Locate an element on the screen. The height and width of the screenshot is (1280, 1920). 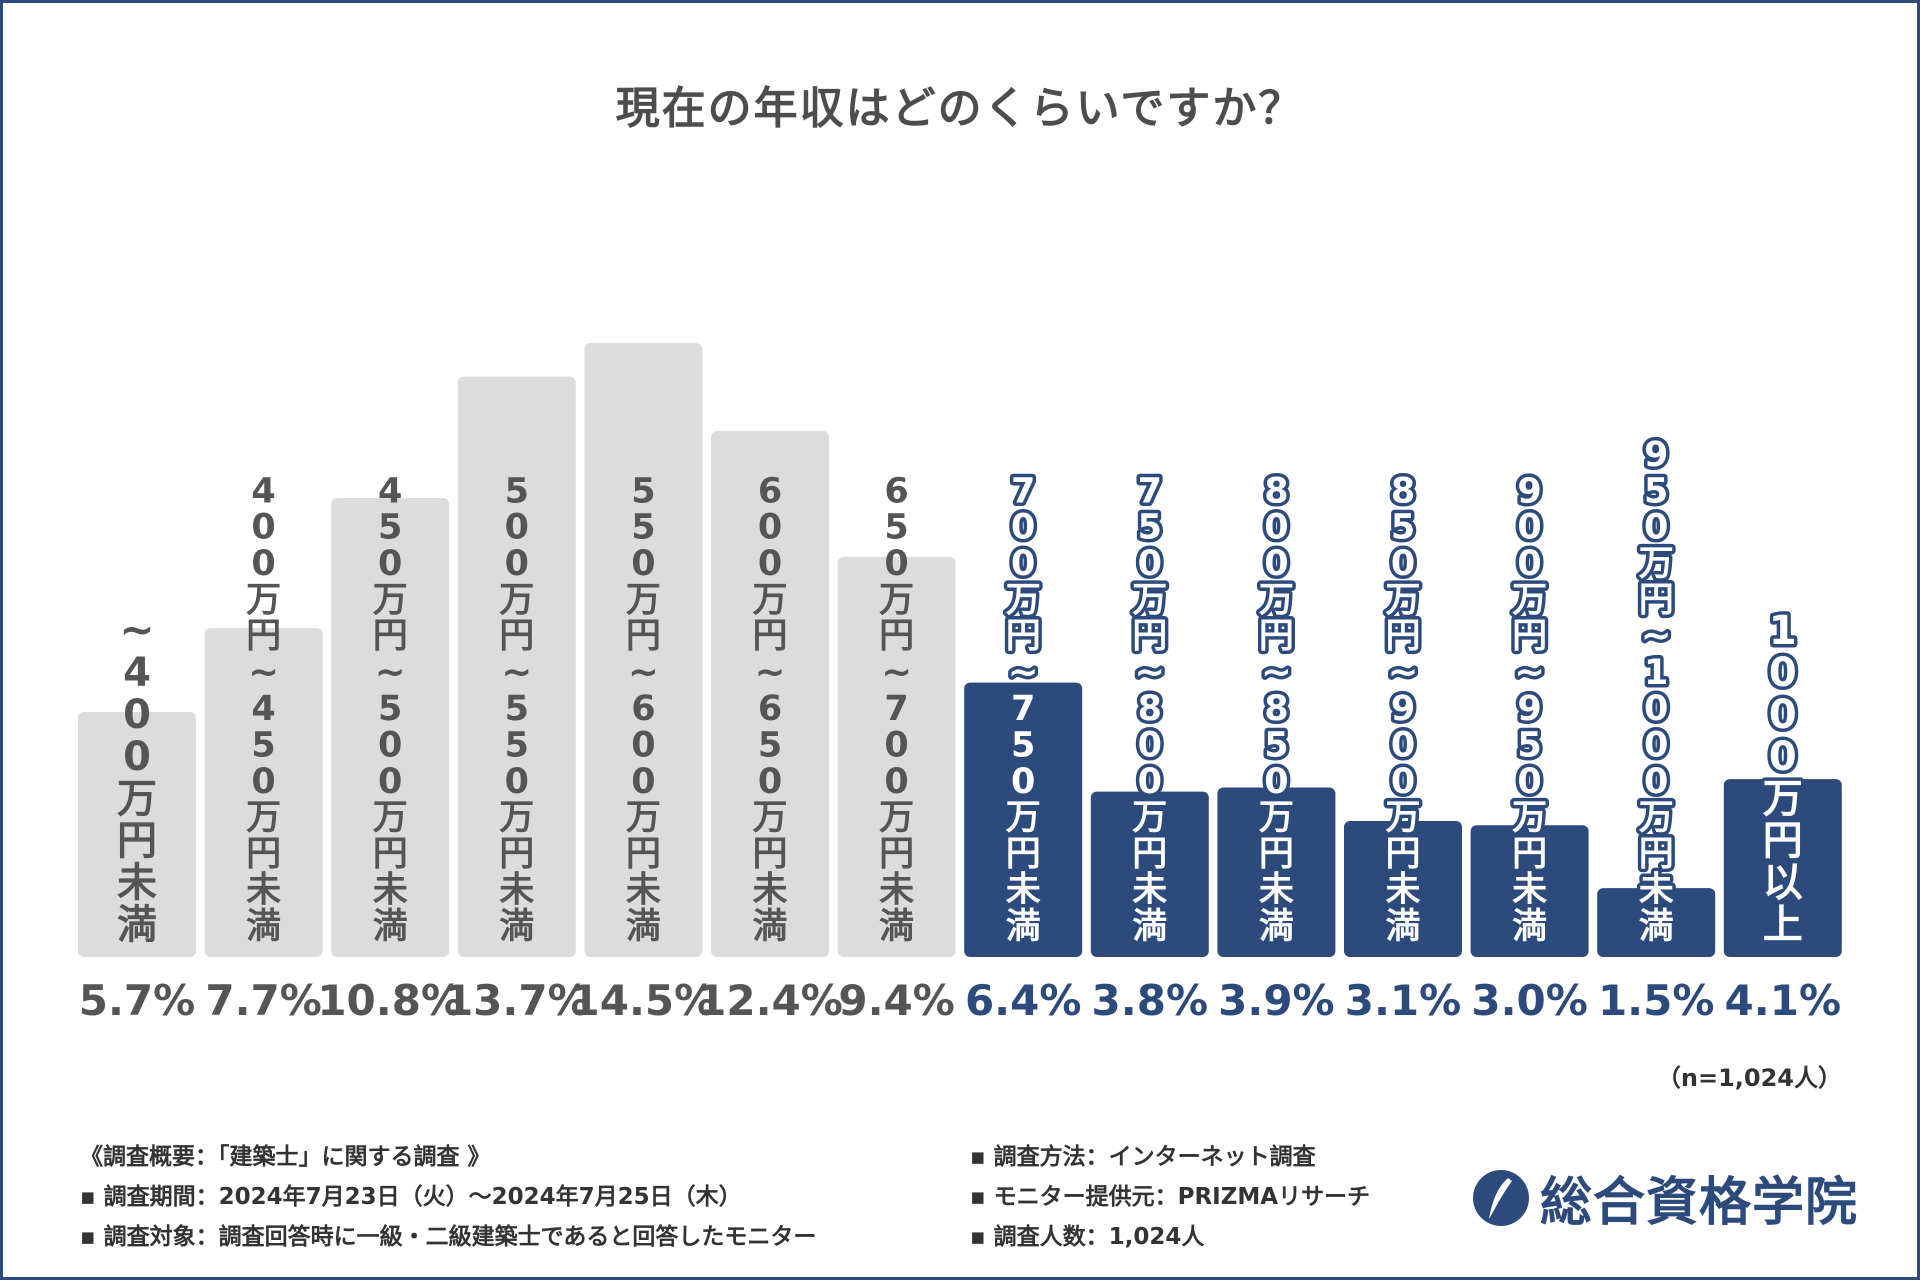
brand-logo: 総合資格学院 is located at coordinates (1665, 1197).